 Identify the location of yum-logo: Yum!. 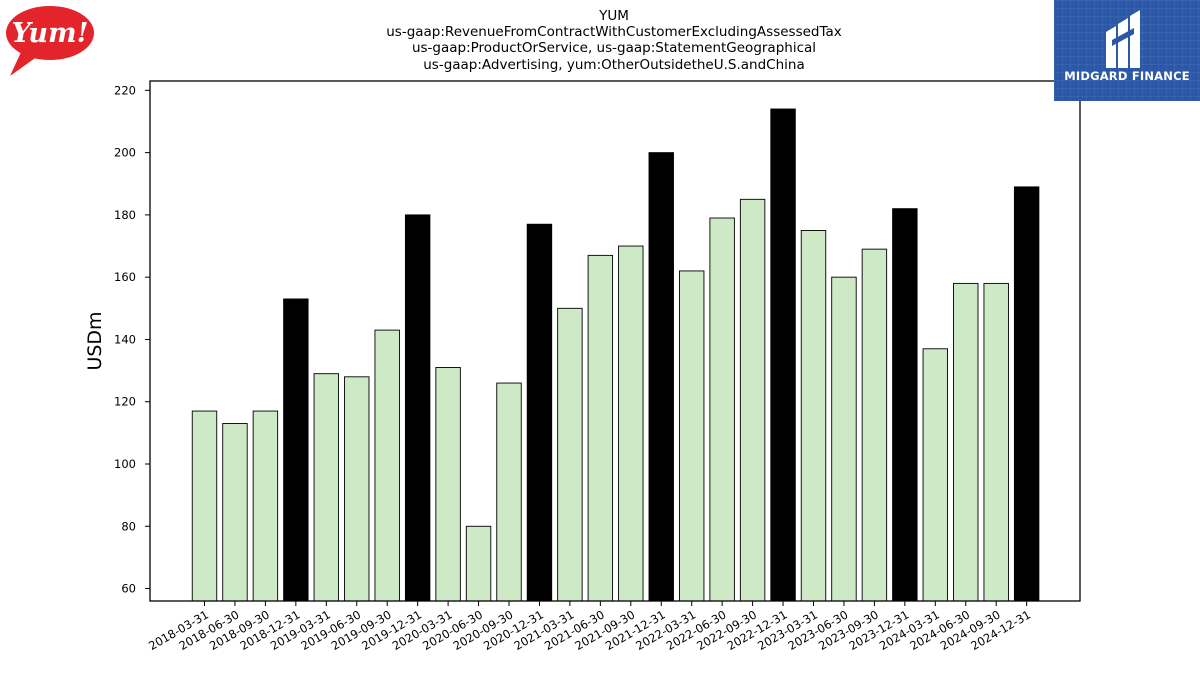
(50, 43).